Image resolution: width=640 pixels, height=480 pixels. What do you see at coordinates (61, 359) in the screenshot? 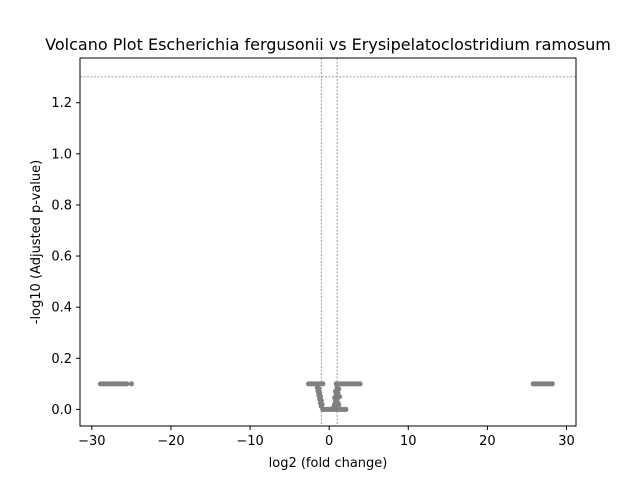
I see `y-tick-label: 0.2` at bounding box center [61, 359].